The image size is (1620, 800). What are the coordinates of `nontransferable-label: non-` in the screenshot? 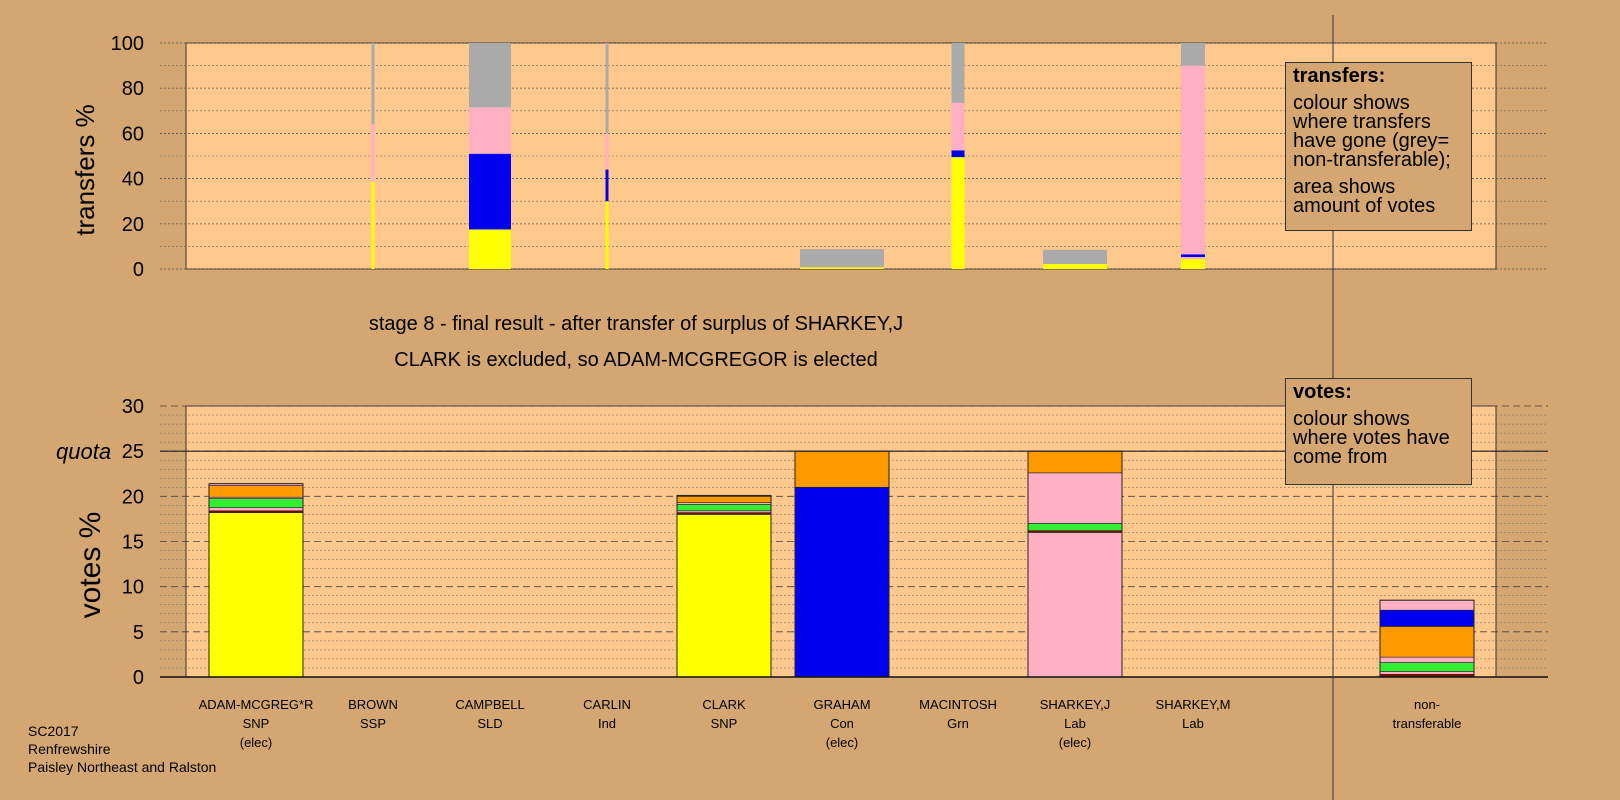 It's located at (1427, 704).